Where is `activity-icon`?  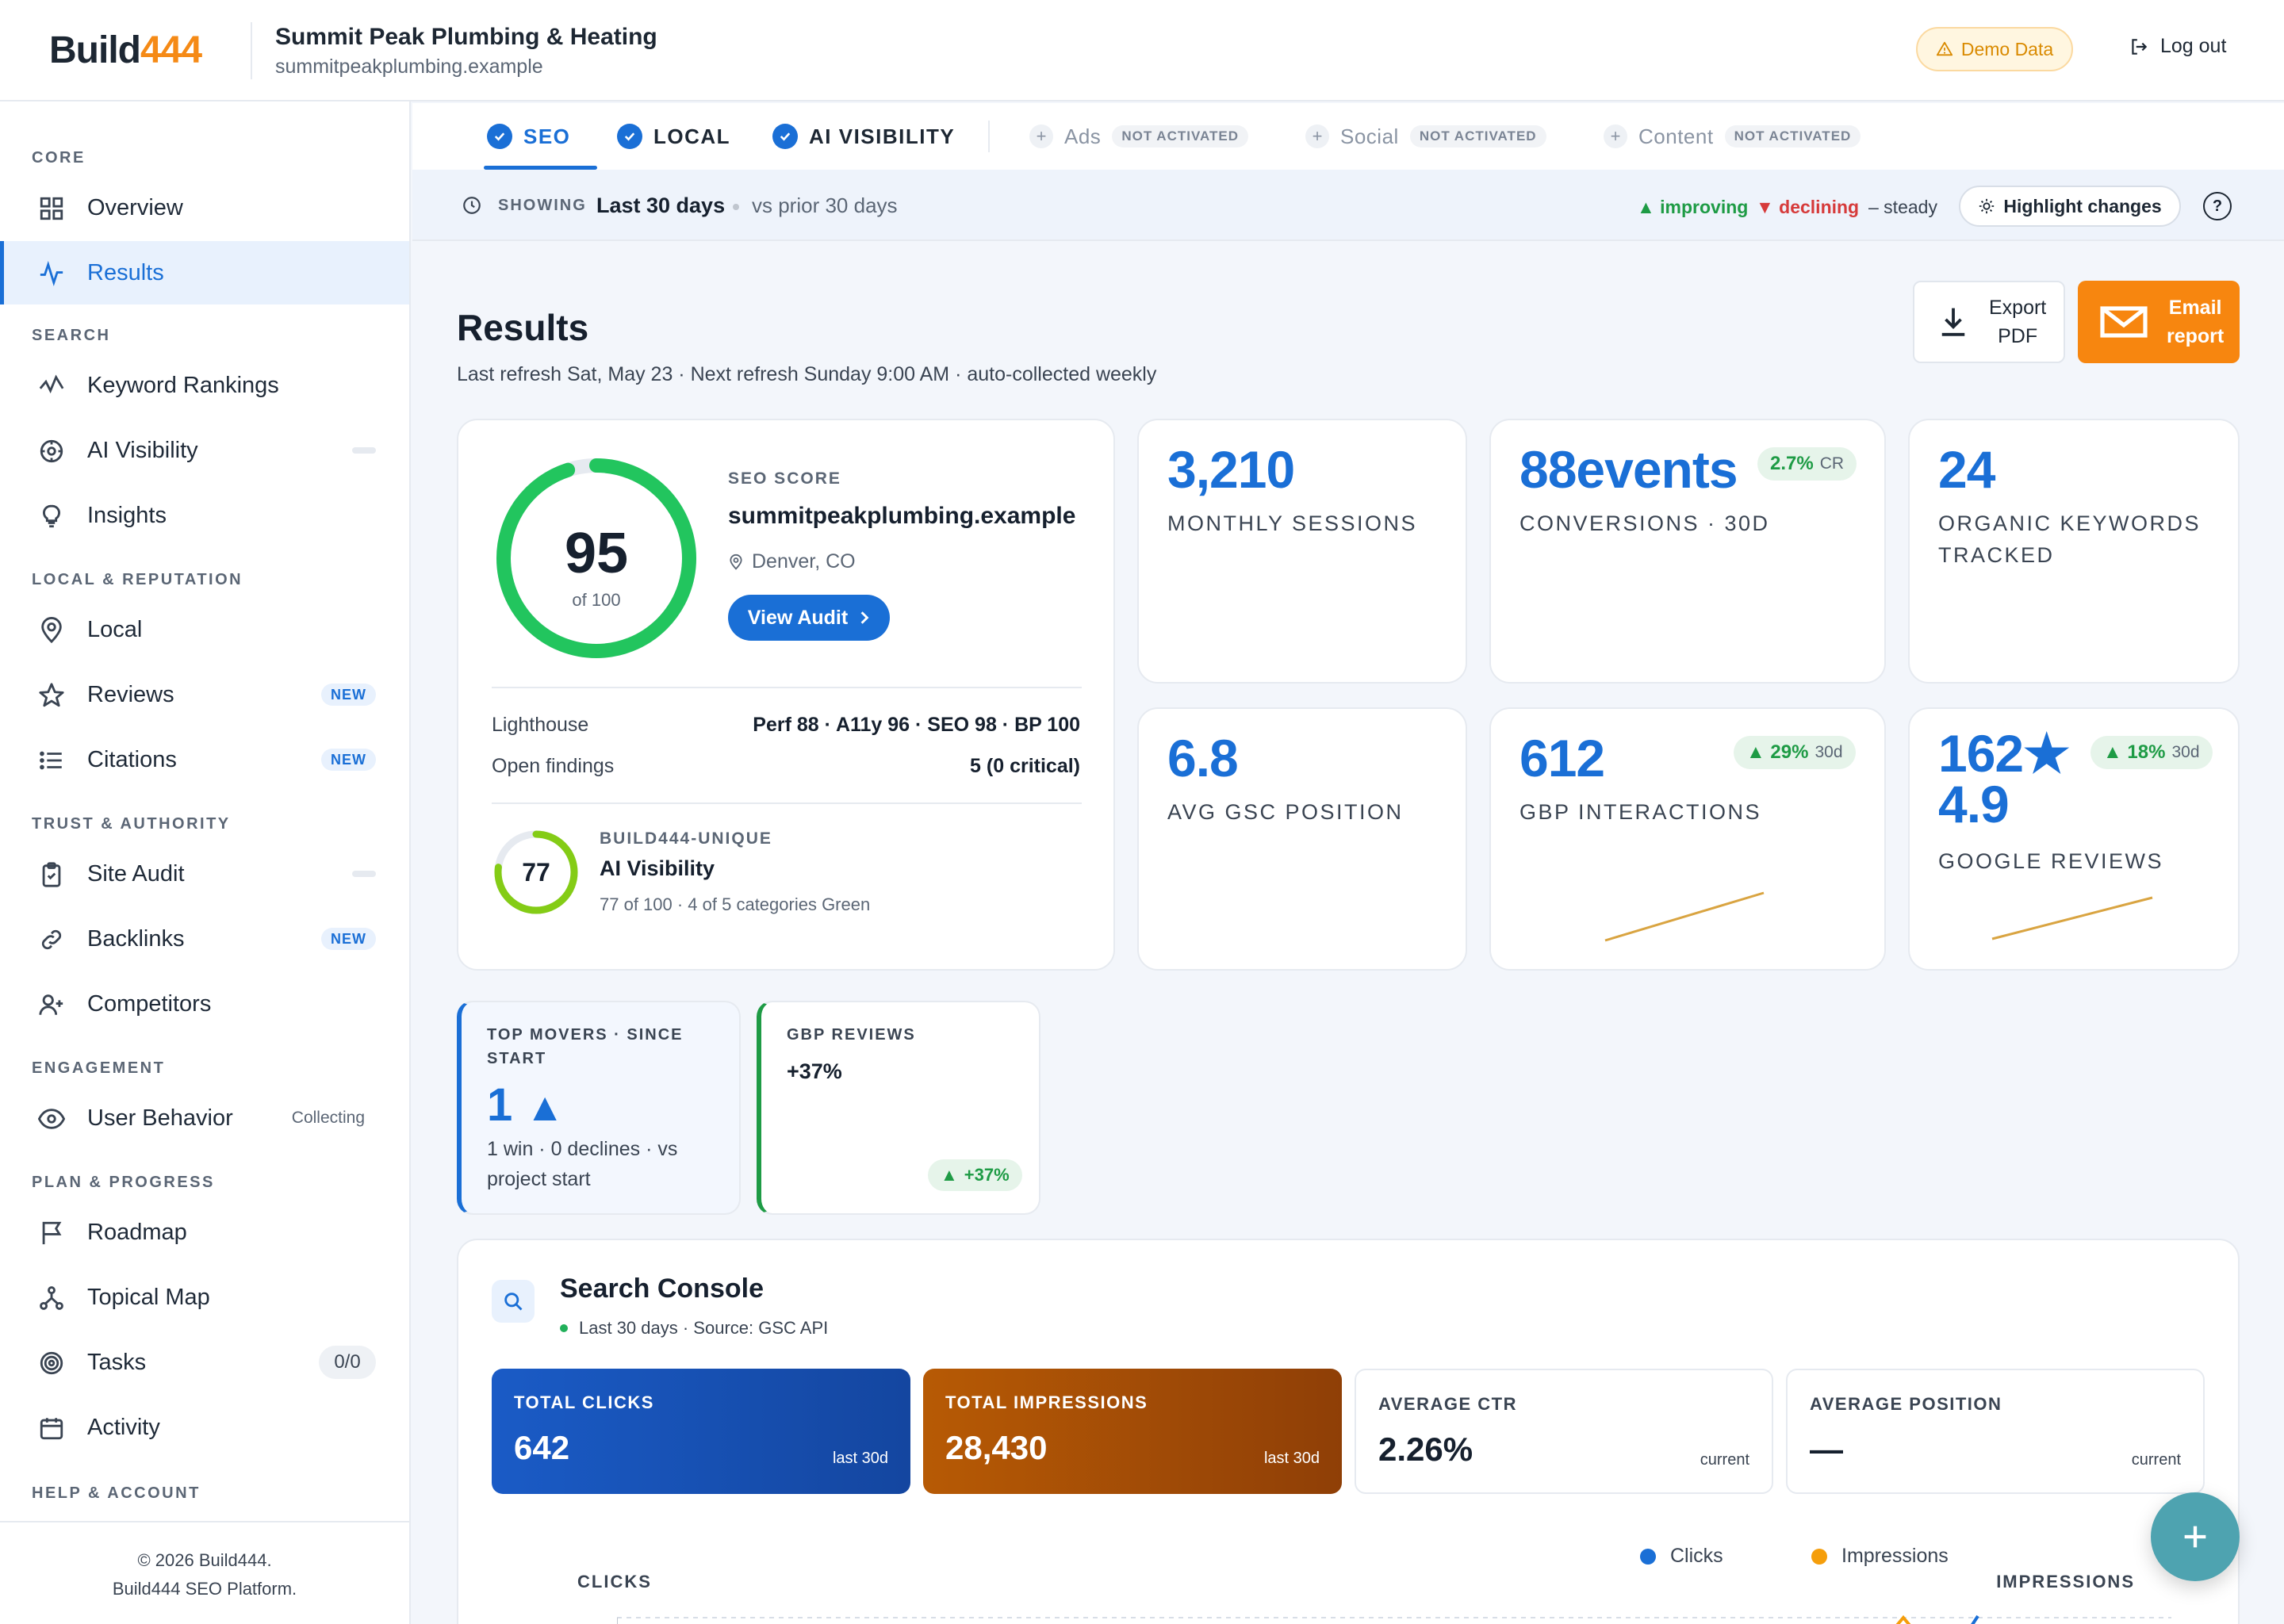
activity-icon is located at coordinates (51, 274).